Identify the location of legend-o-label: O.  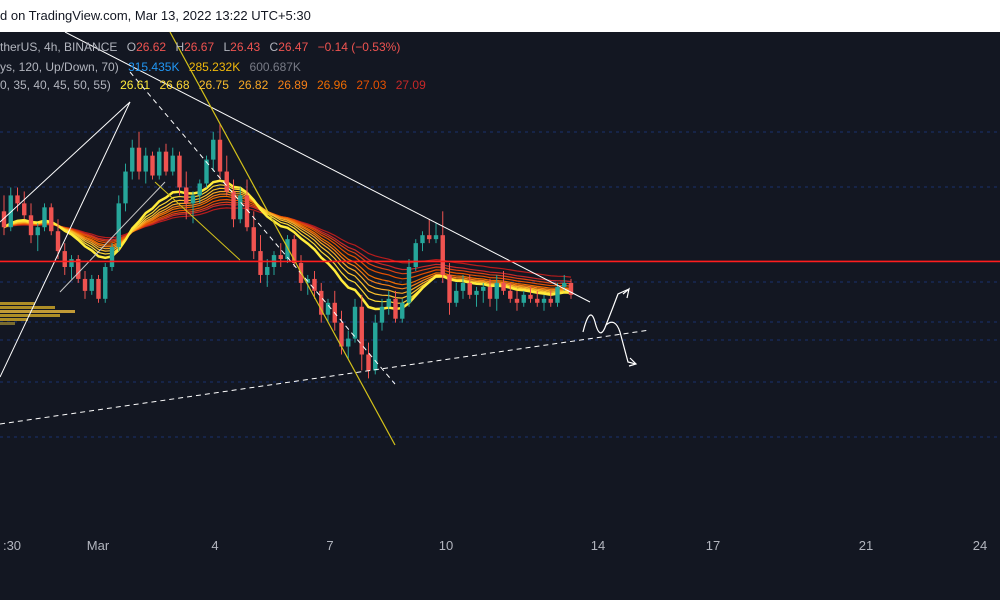
(131, 47).